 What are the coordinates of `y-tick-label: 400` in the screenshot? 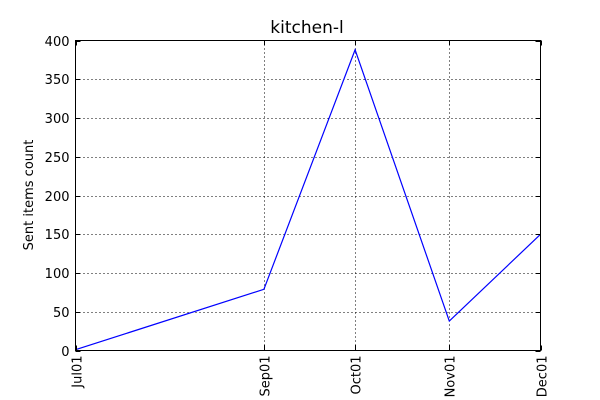 It's located at (57, 42).